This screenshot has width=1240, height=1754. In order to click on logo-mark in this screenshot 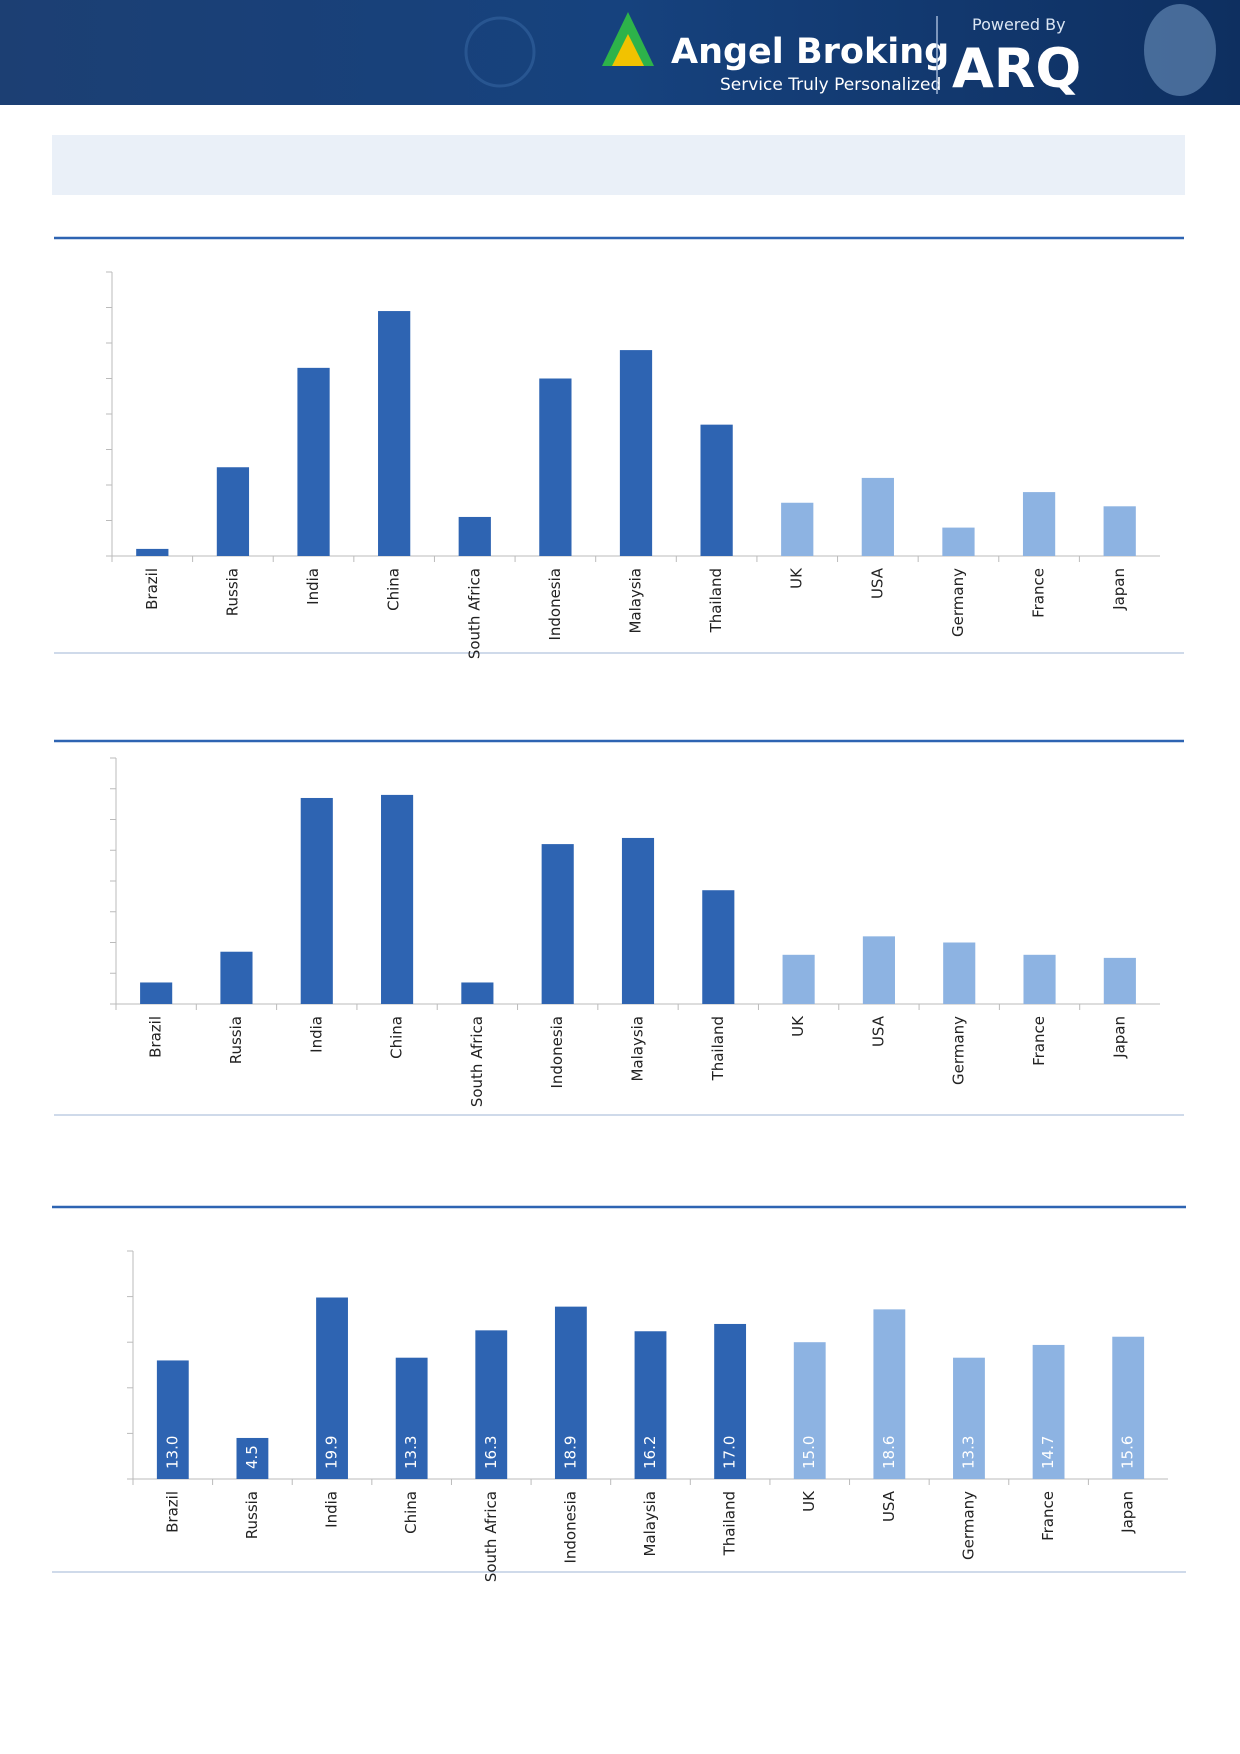, I will do `click(628, 50)`.